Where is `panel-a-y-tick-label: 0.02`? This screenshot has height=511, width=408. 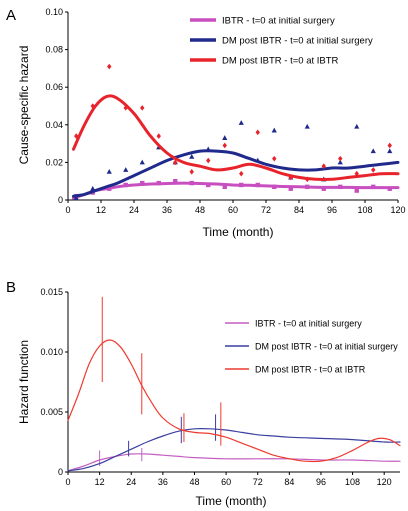
panel-a-y-tick-label: 0.02 is located at coordinates (54, 162).